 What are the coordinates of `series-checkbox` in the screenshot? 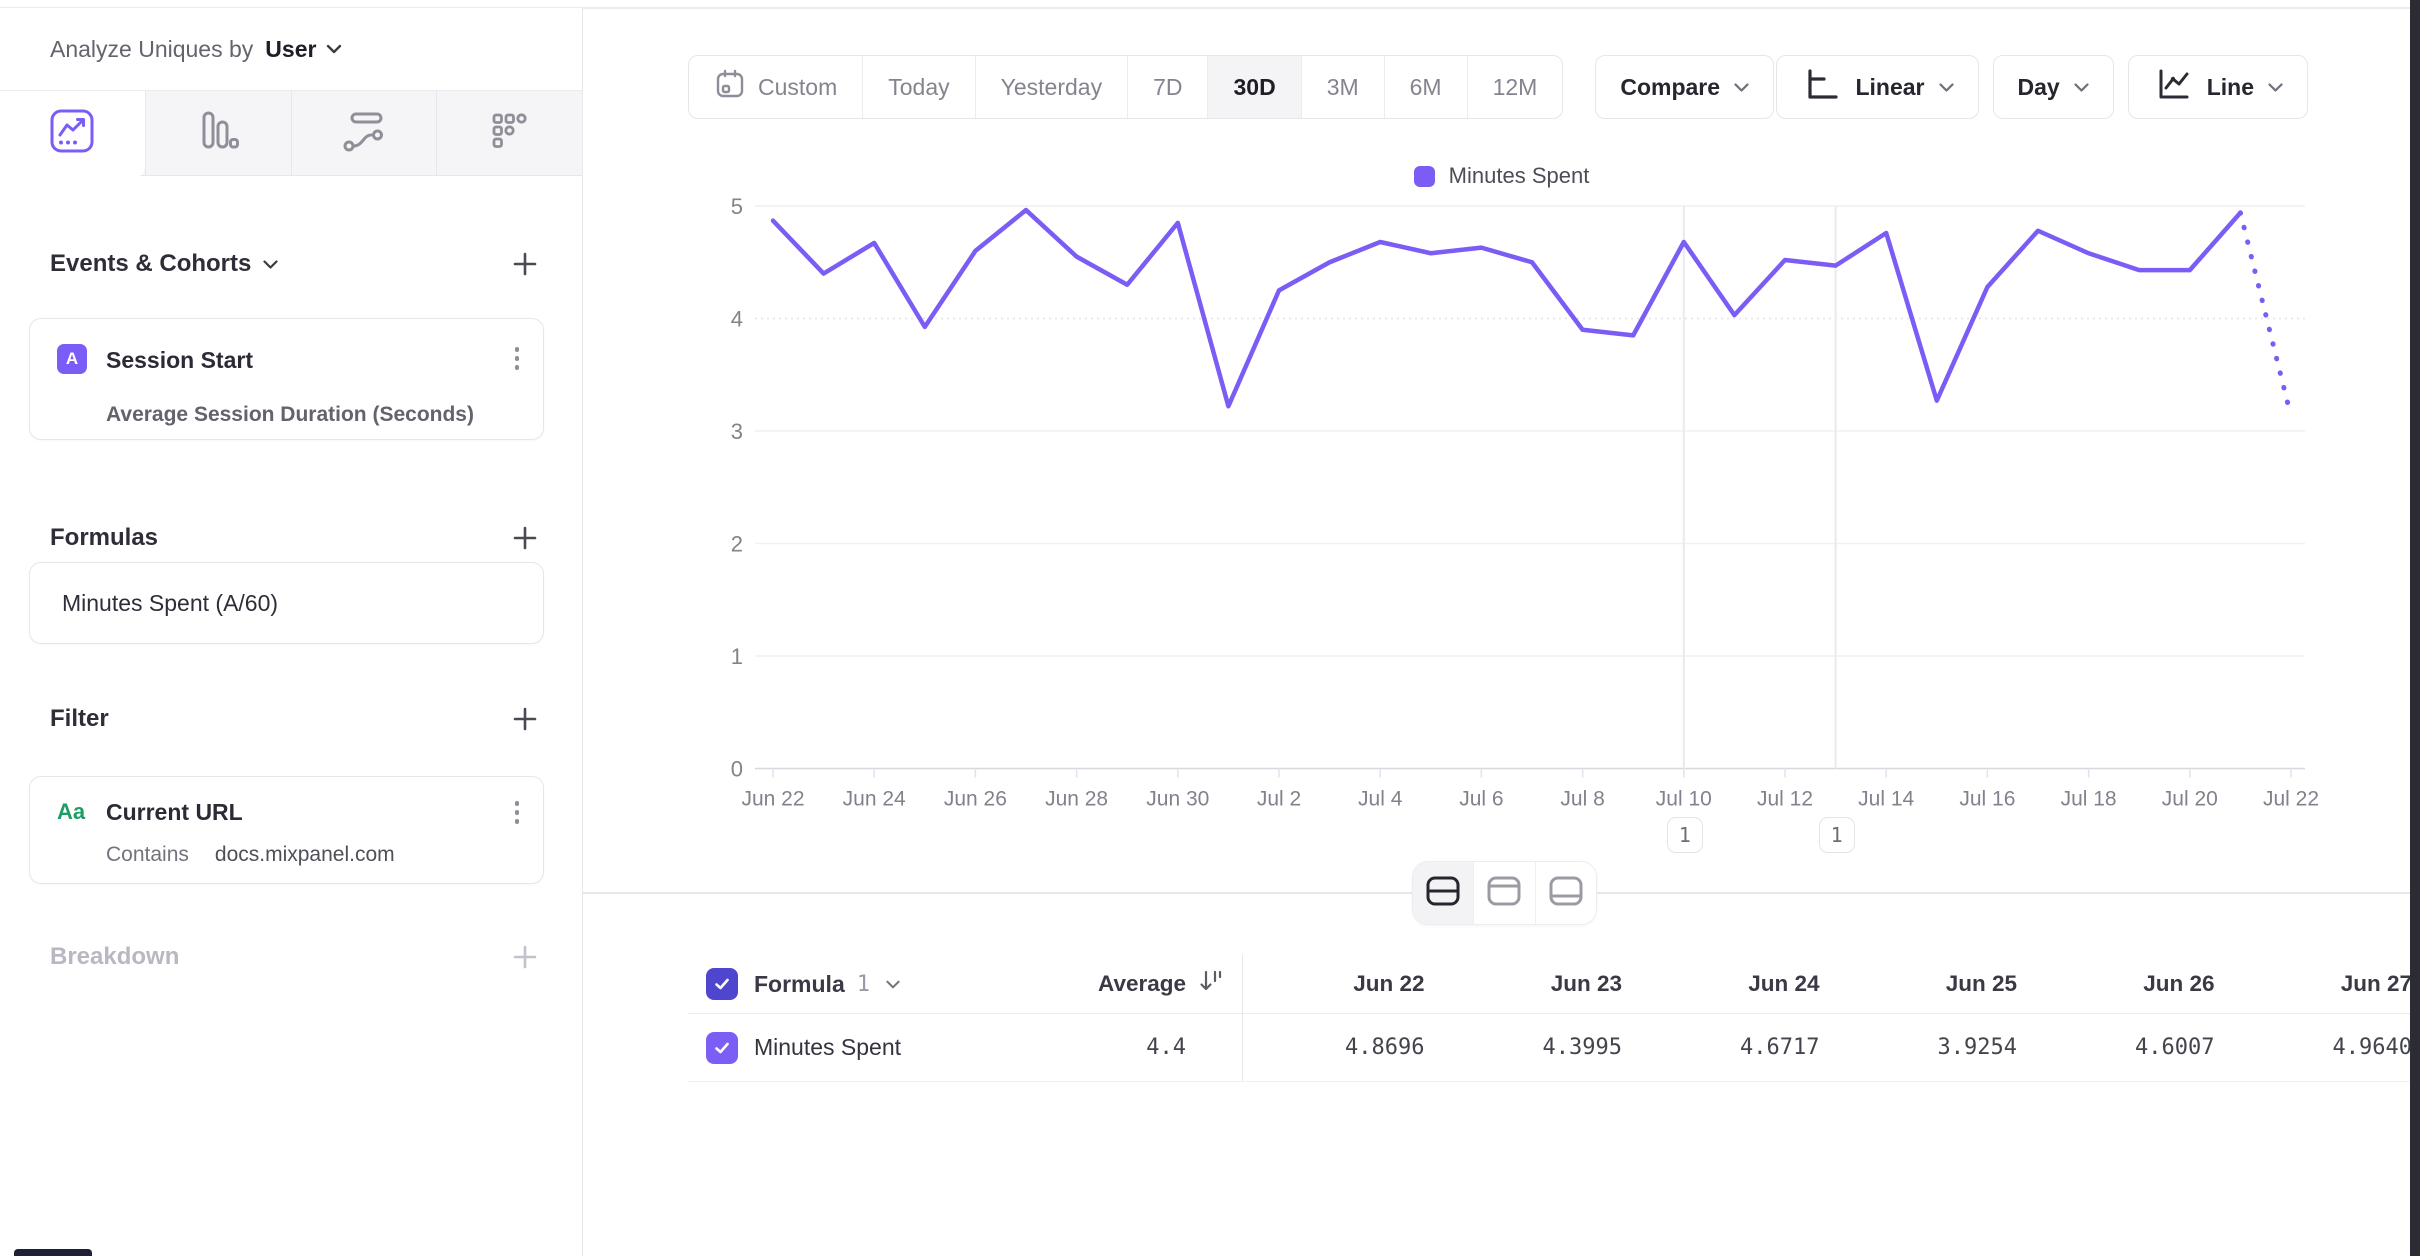 It's located at (722, 1047).